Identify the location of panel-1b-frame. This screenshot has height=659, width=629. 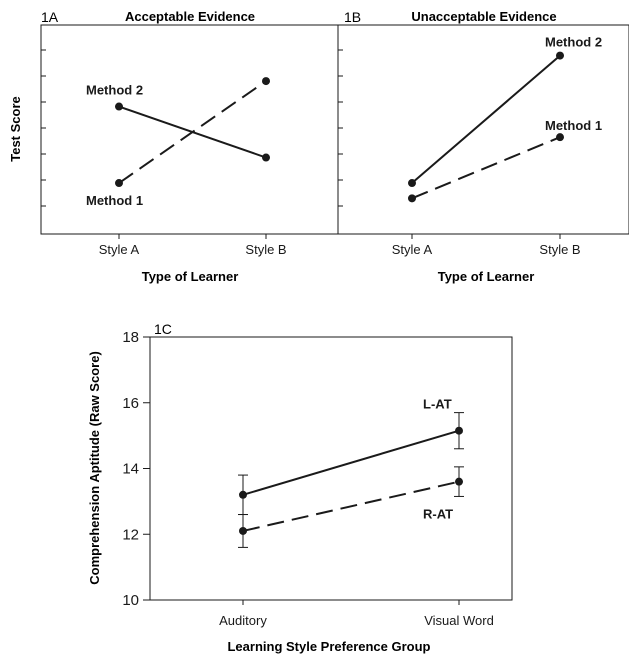
(483, 129).